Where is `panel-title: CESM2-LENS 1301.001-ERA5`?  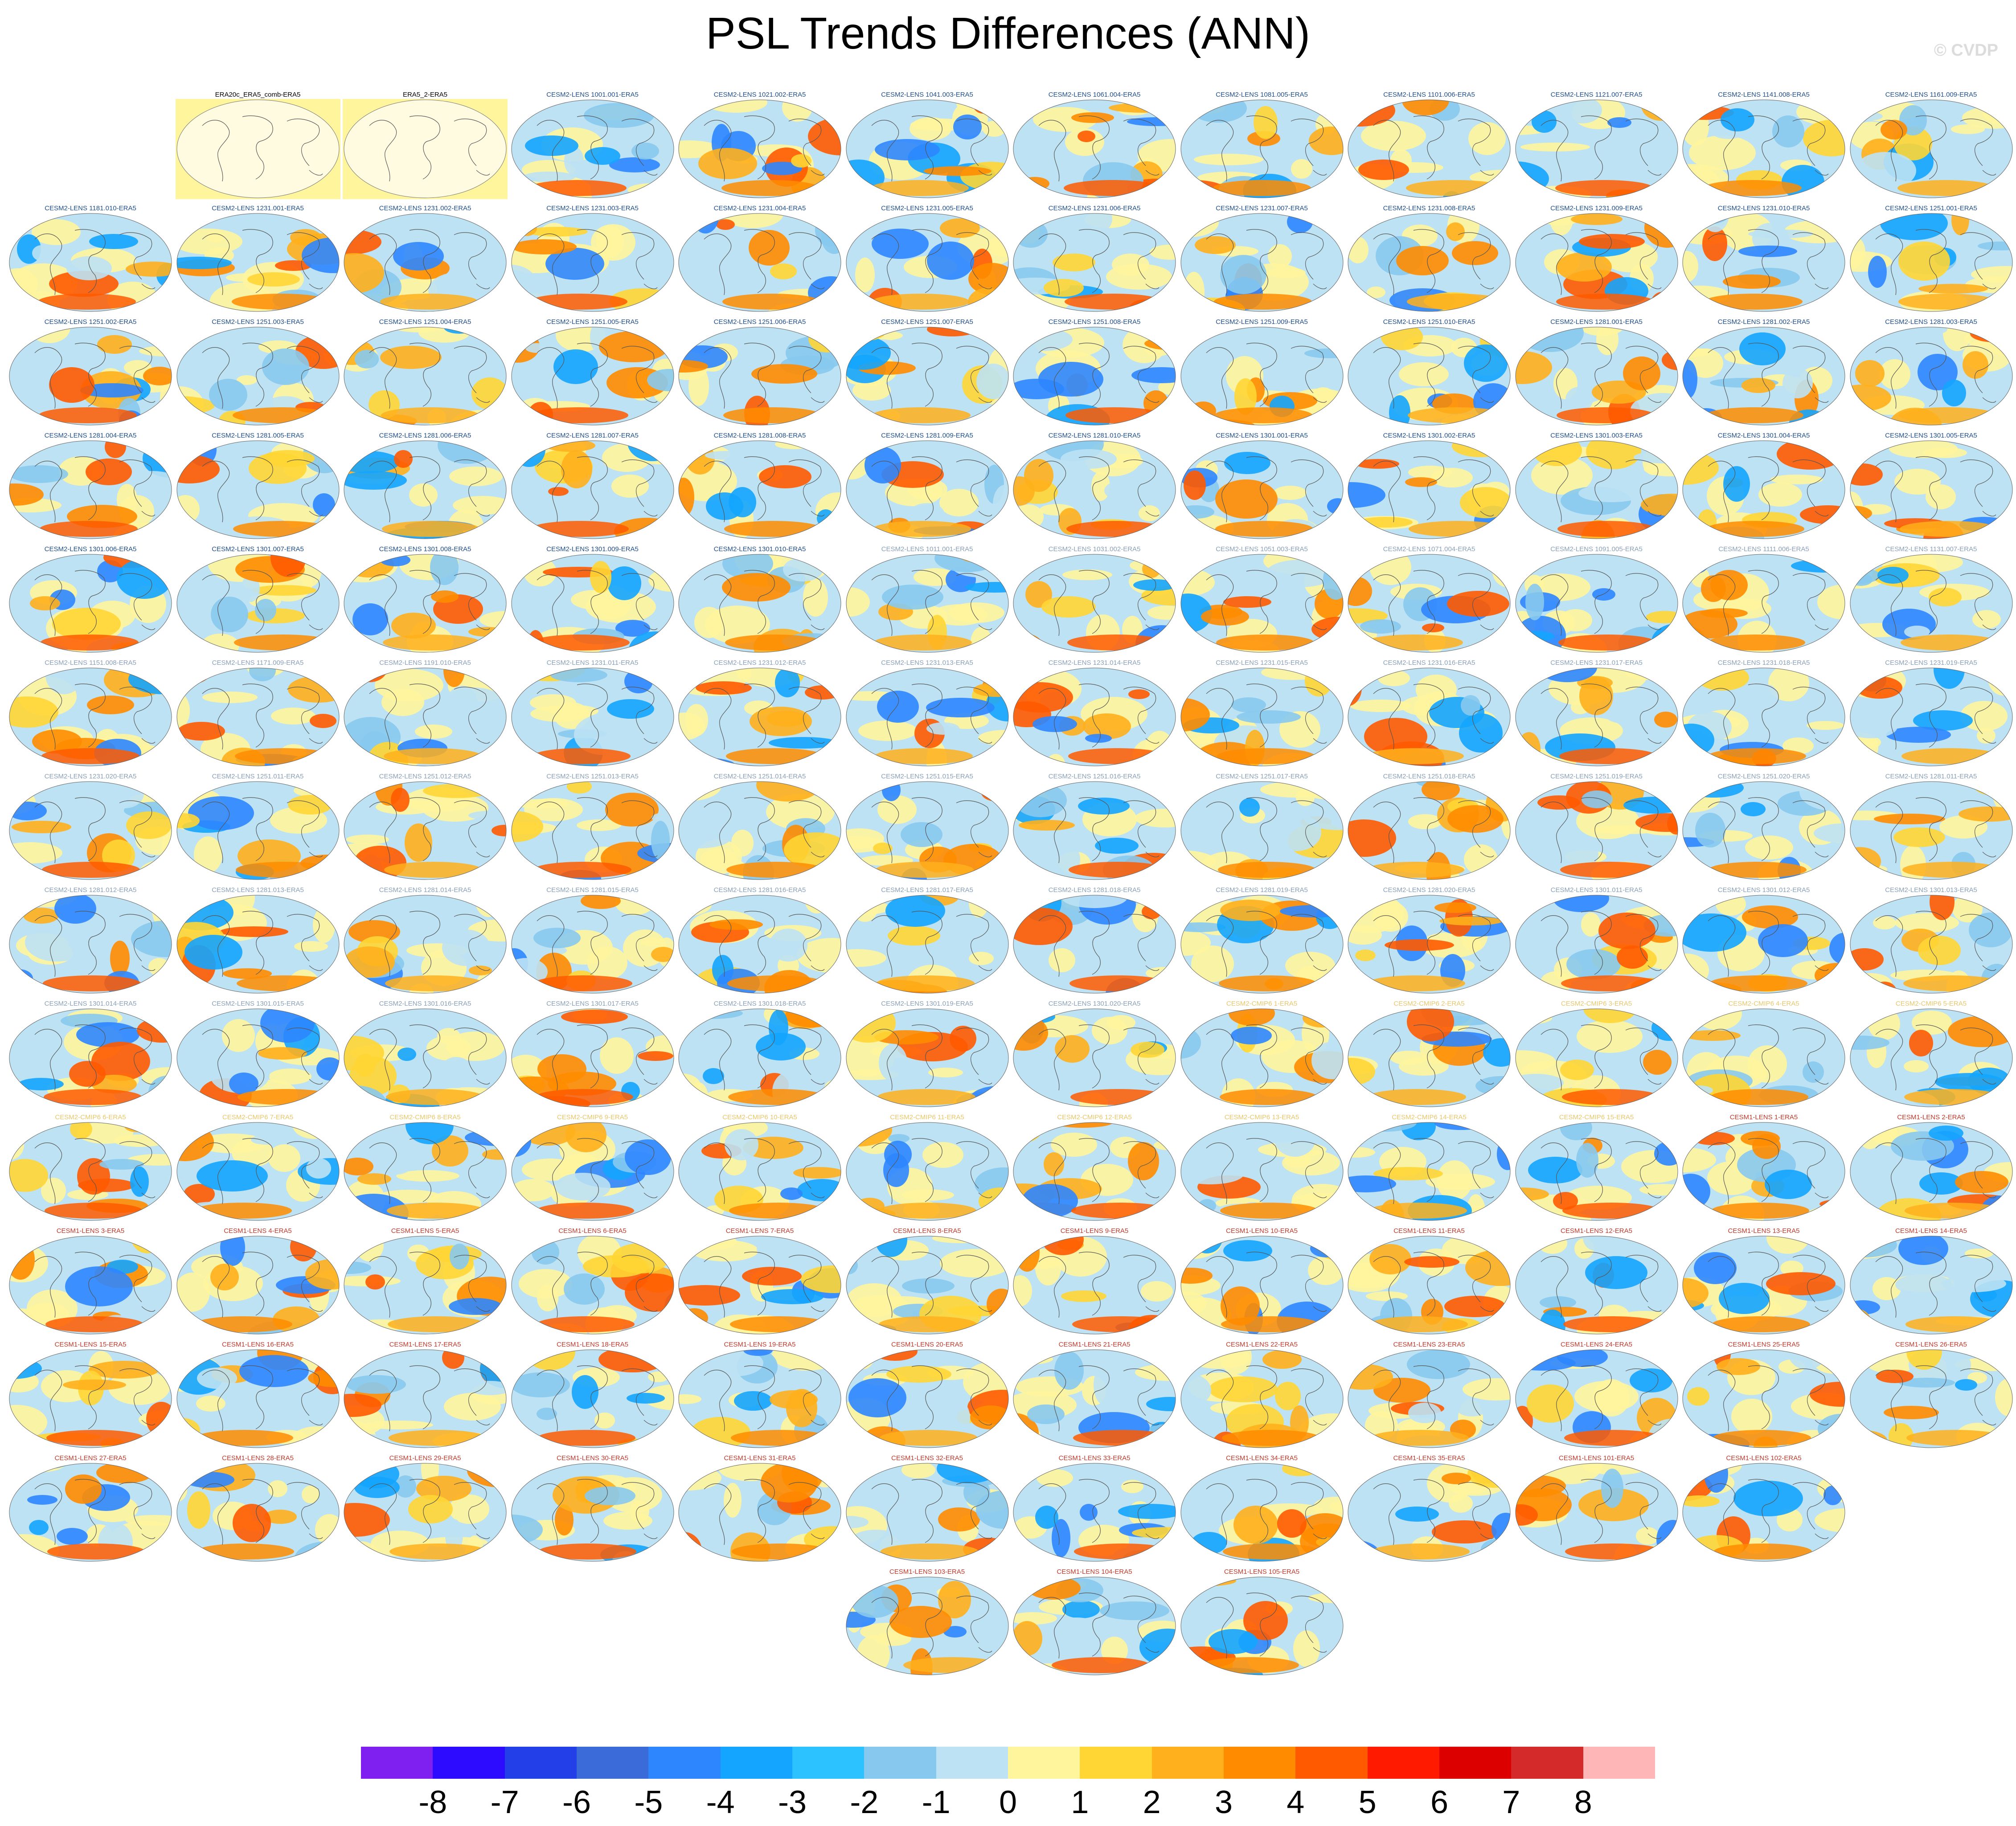 panel-title: CESM2-LENS 1301.001-ERA5 is located at coordinates (1262, 436).